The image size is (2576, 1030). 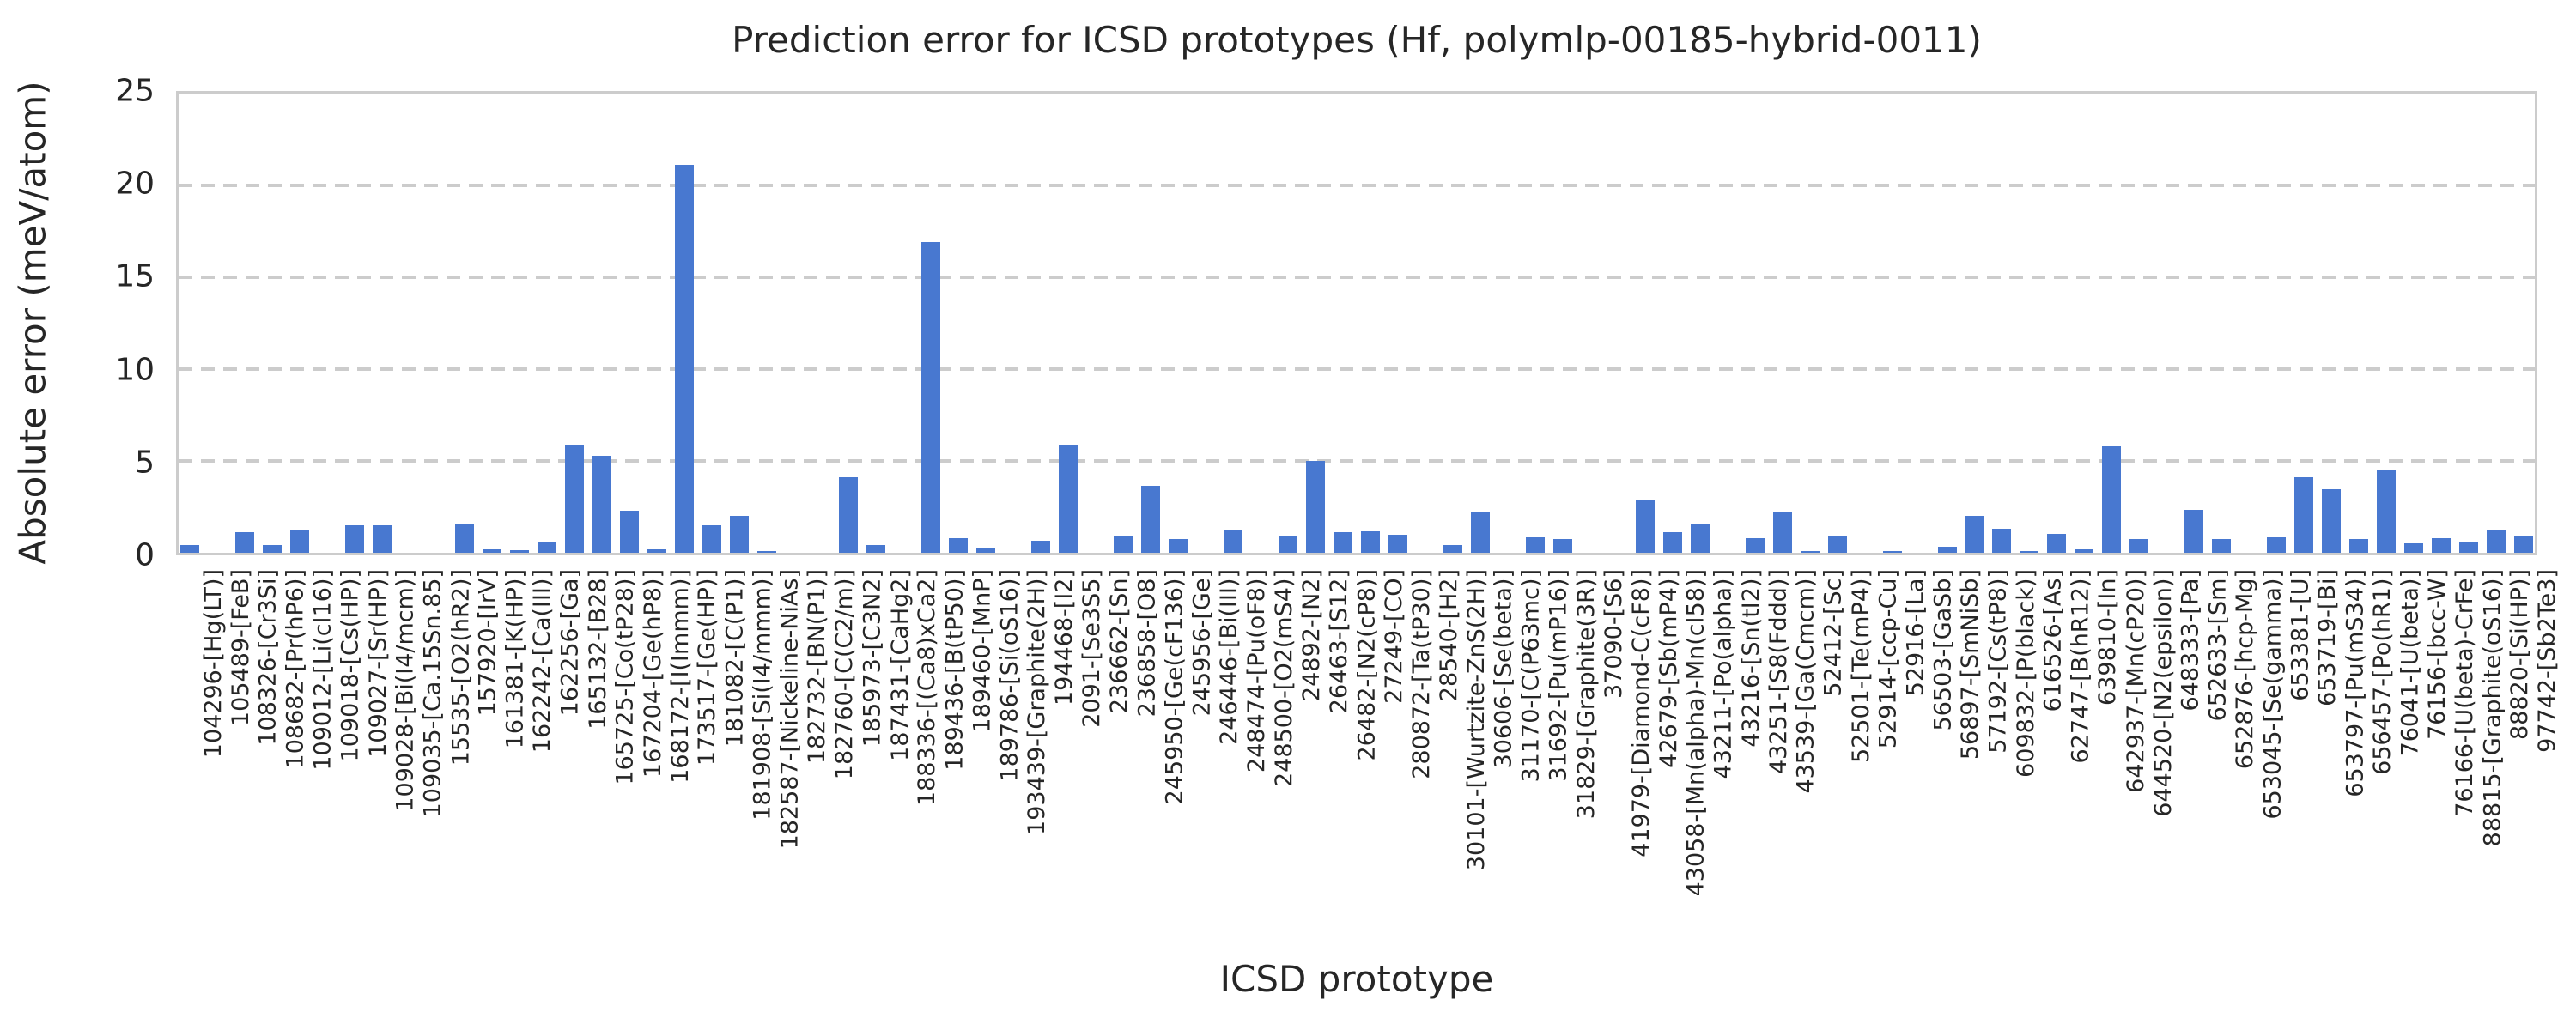 I want to click on y-tick-label-0: 0, so click(x=145, y=555).